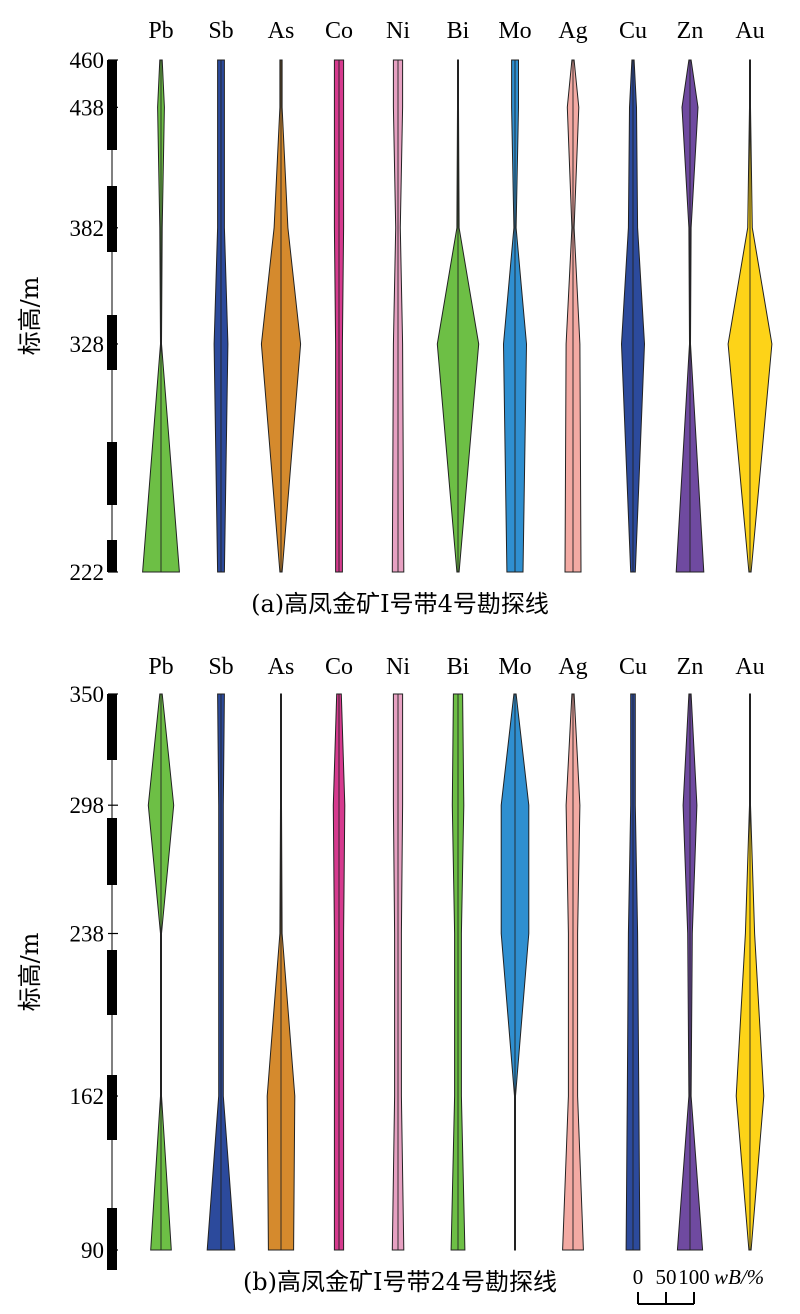  I want to click on scale-label: 100, so click(694, 1277).